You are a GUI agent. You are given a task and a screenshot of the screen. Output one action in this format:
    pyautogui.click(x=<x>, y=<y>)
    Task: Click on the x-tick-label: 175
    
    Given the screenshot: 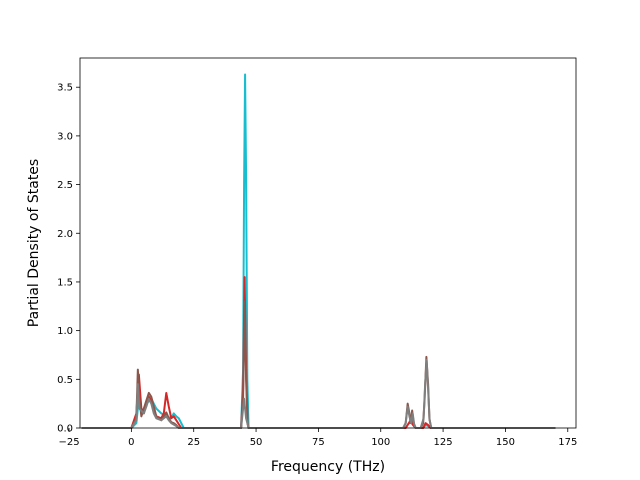 What is the action you would take?
    pyautogui.click(x=567, y=442)
    